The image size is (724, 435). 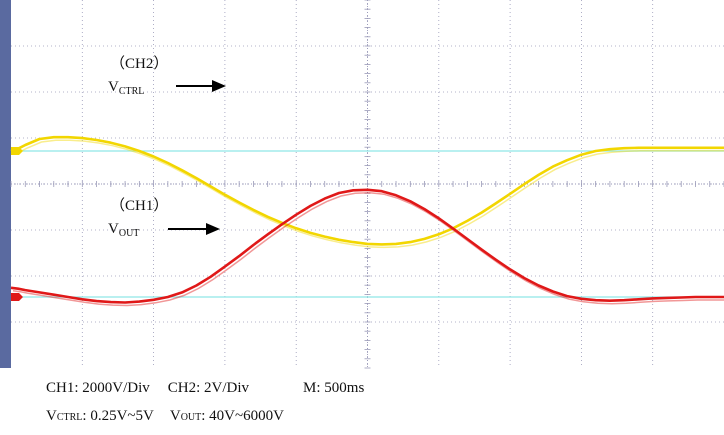 I want to click on ch1-annotation-label: （CH1）, so click(x=139, y=205).